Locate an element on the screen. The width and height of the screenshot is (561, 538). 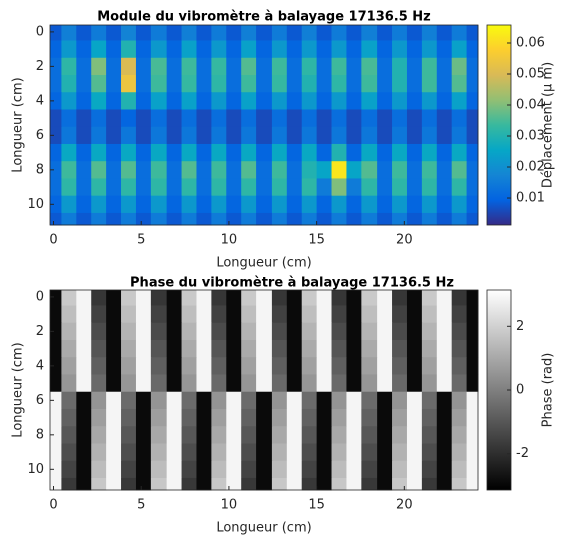
colorbar-label: Phase (rad) is located at coordinates (548, 390).